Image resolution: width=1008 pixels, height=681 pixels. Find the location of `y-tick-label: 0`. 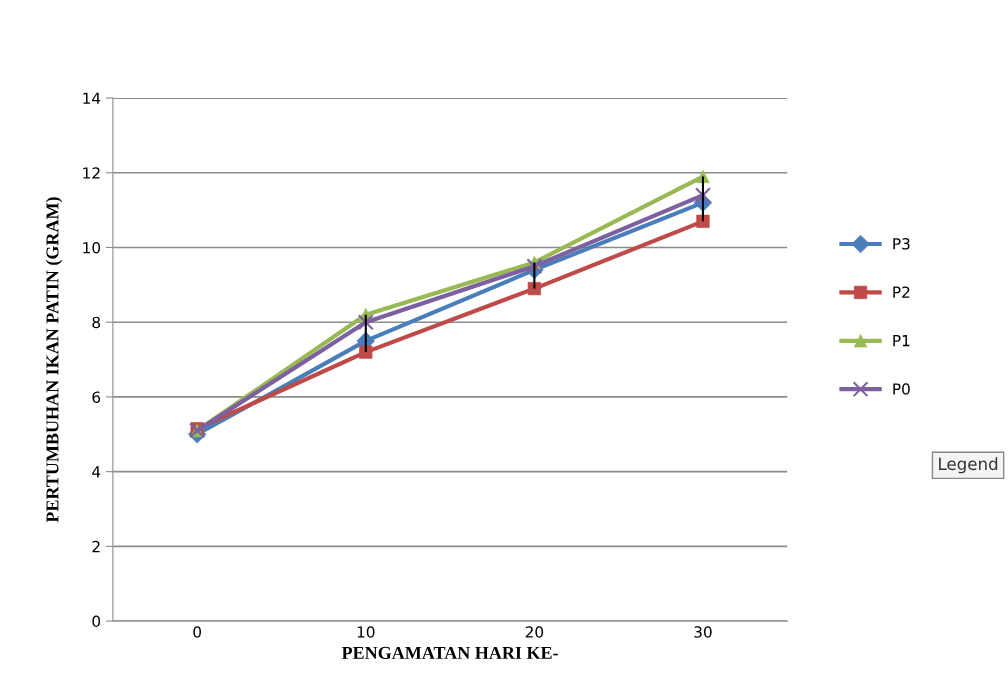

y-tick-label: 0 is located at coordinates (96, 621).